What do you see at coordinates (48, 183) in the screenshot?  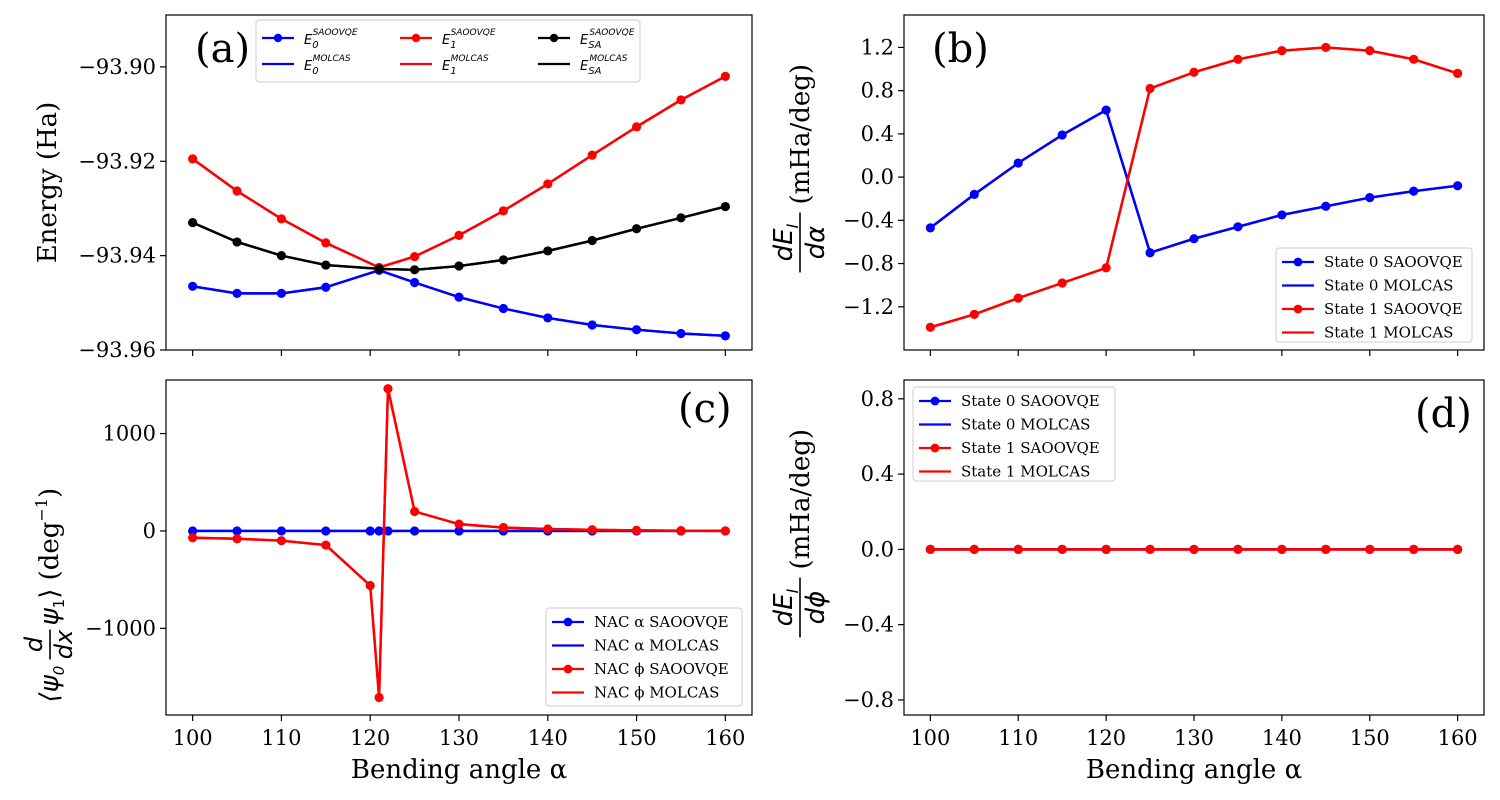 I see `y-axis-label: Energy (Ha)` at bounding box center [48, 183].